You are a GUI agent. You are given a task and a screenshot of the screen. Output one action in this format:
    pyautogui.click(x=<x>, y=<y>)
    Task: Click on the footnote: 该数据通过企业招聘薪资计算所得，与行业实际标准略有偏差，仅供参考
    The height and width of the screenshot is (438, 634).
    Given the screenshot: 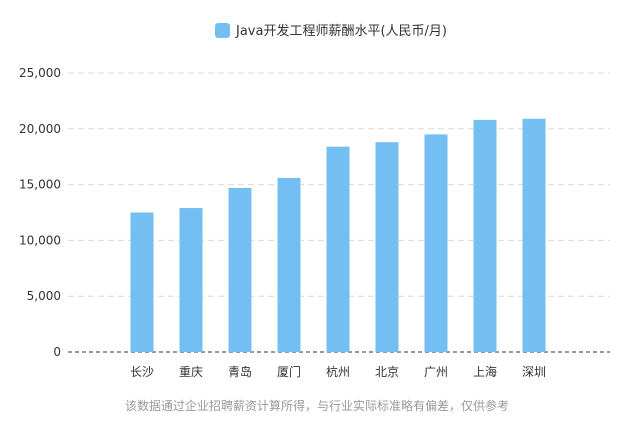 What is the action you would take?
    pyautogui.click(x=316, y=406)
    